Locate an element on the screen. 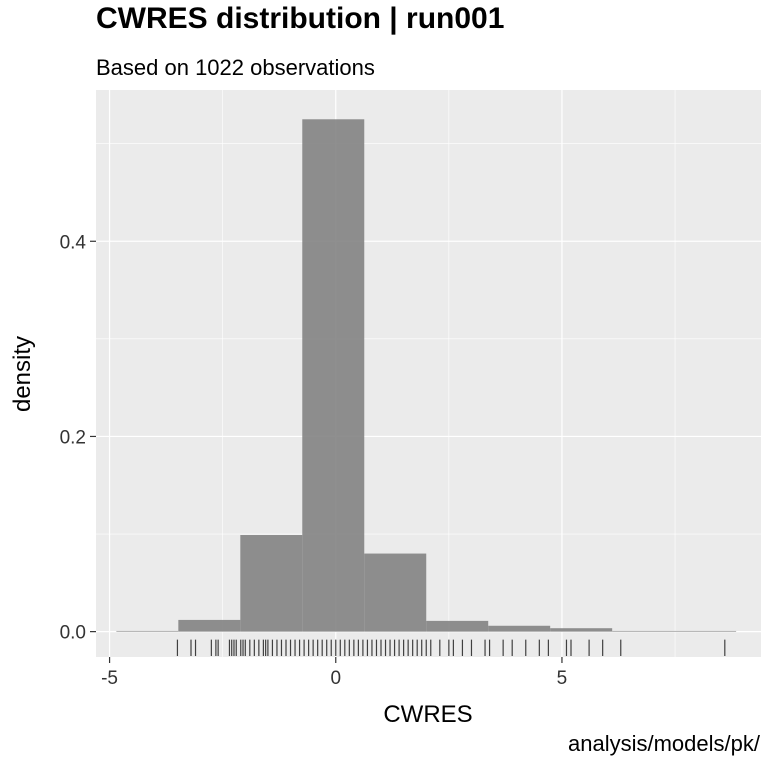  x-axis: -5 0 5 is located at coordinates (334, 673).